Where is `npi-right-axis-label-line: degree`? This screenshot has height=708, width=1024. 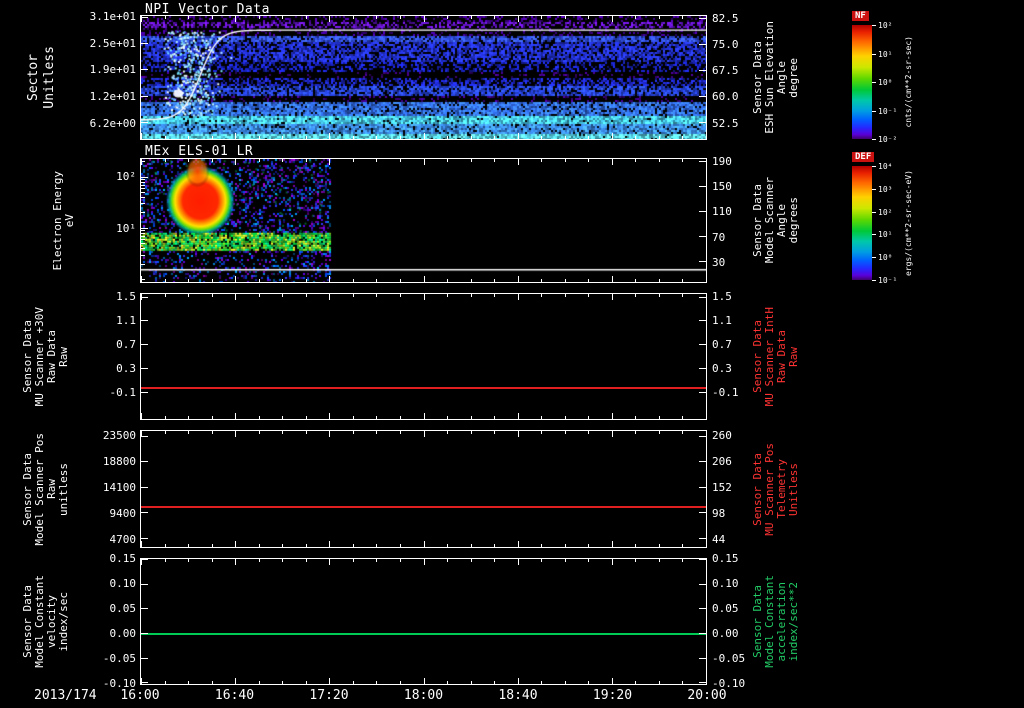 npi-right-axis-label-line: degree is located at coordinates (793, 77).